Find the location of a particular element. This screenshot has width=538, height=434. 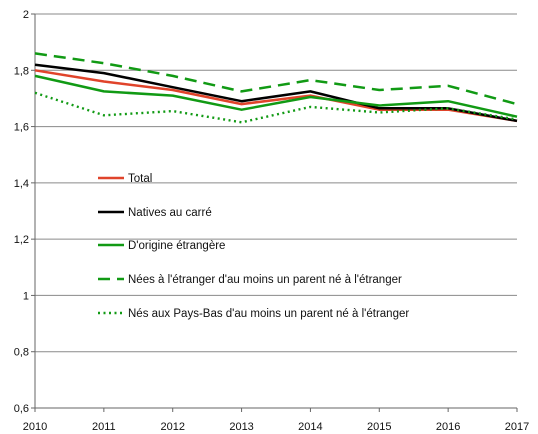

y-tick-label: 1,6 is located at coordinates (21, 128).